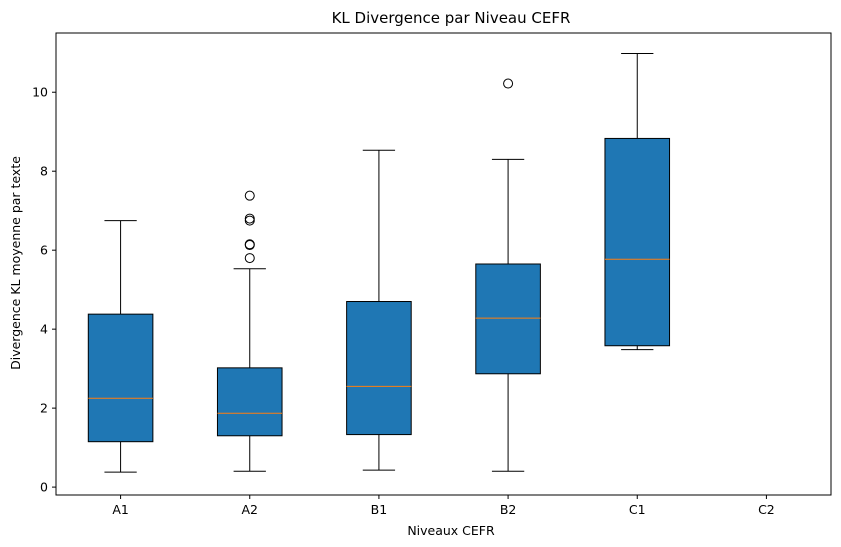  What do you see at coordinates (766, 509) in the screenshot?
I see `x-tick-label-c2: C2` at bounding box center [766, 509].